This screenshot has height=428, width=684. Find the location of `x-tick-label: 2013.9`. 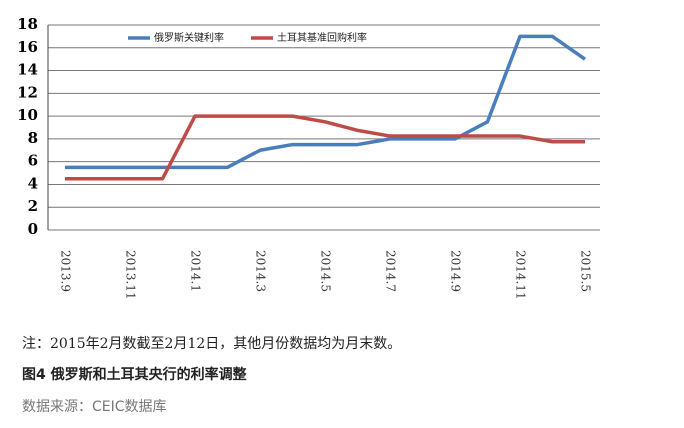

x-tick-label: 2013.9 is located at coordinates (66, 271).